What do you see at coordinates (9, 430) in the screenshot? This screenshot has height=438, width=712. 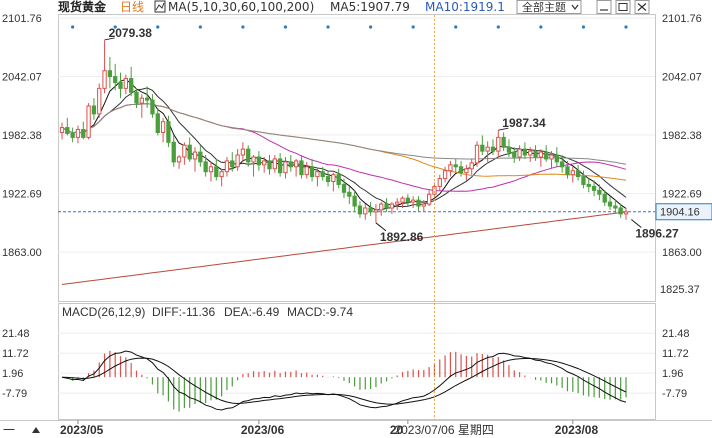 I see `zoom-minus-icon: 一` at bounding box center [9, 430].